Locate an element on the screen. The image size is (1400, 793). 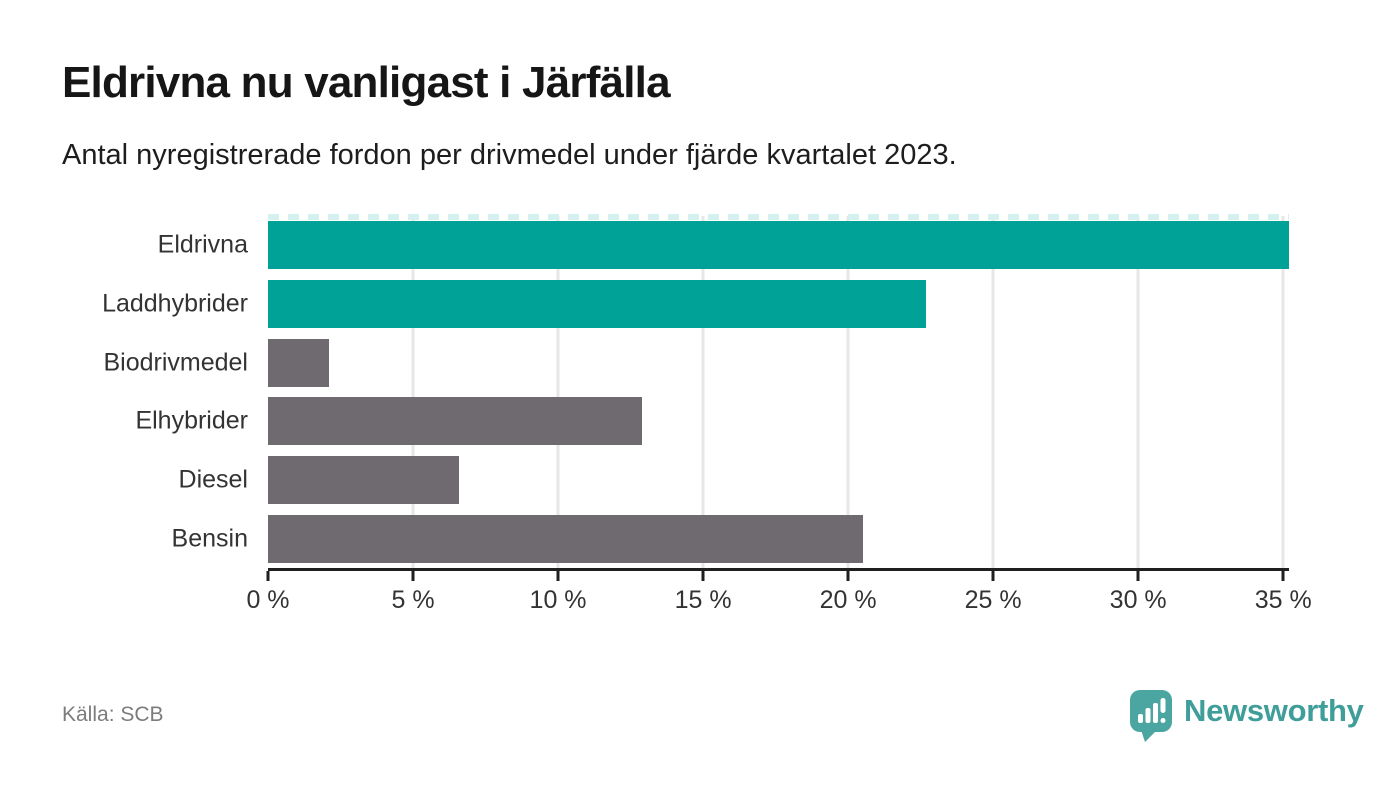
x-tick-label-35: 35 % is located at coordinates (1283, 600).